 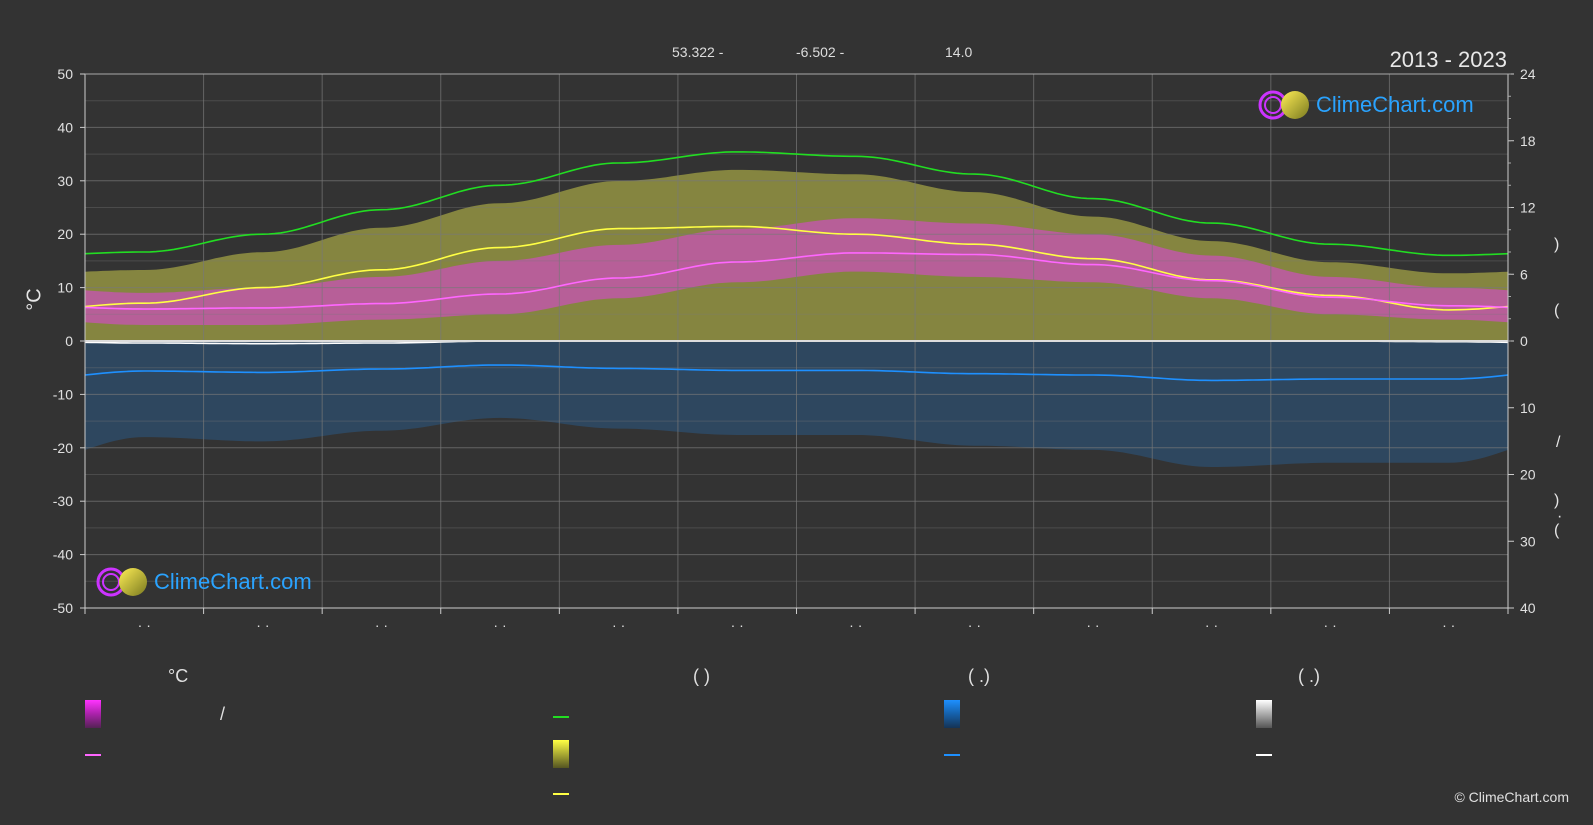 I want to click on y-left-tick-label: 0, so click(x=69, y=341).